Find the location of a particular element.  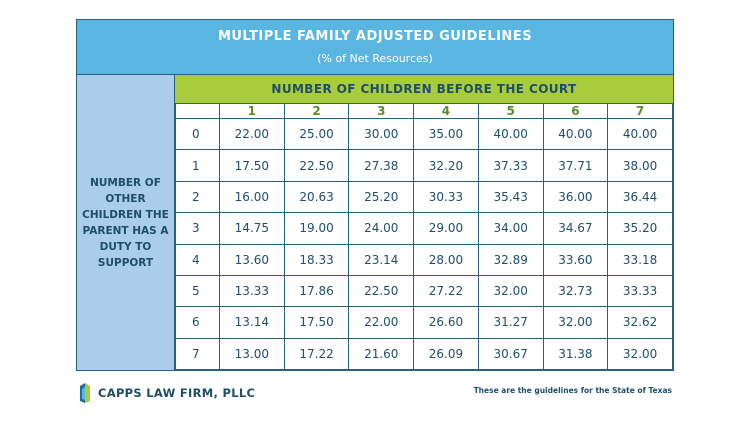

table-cell: 34.67 is located at coordinates (575, 228).